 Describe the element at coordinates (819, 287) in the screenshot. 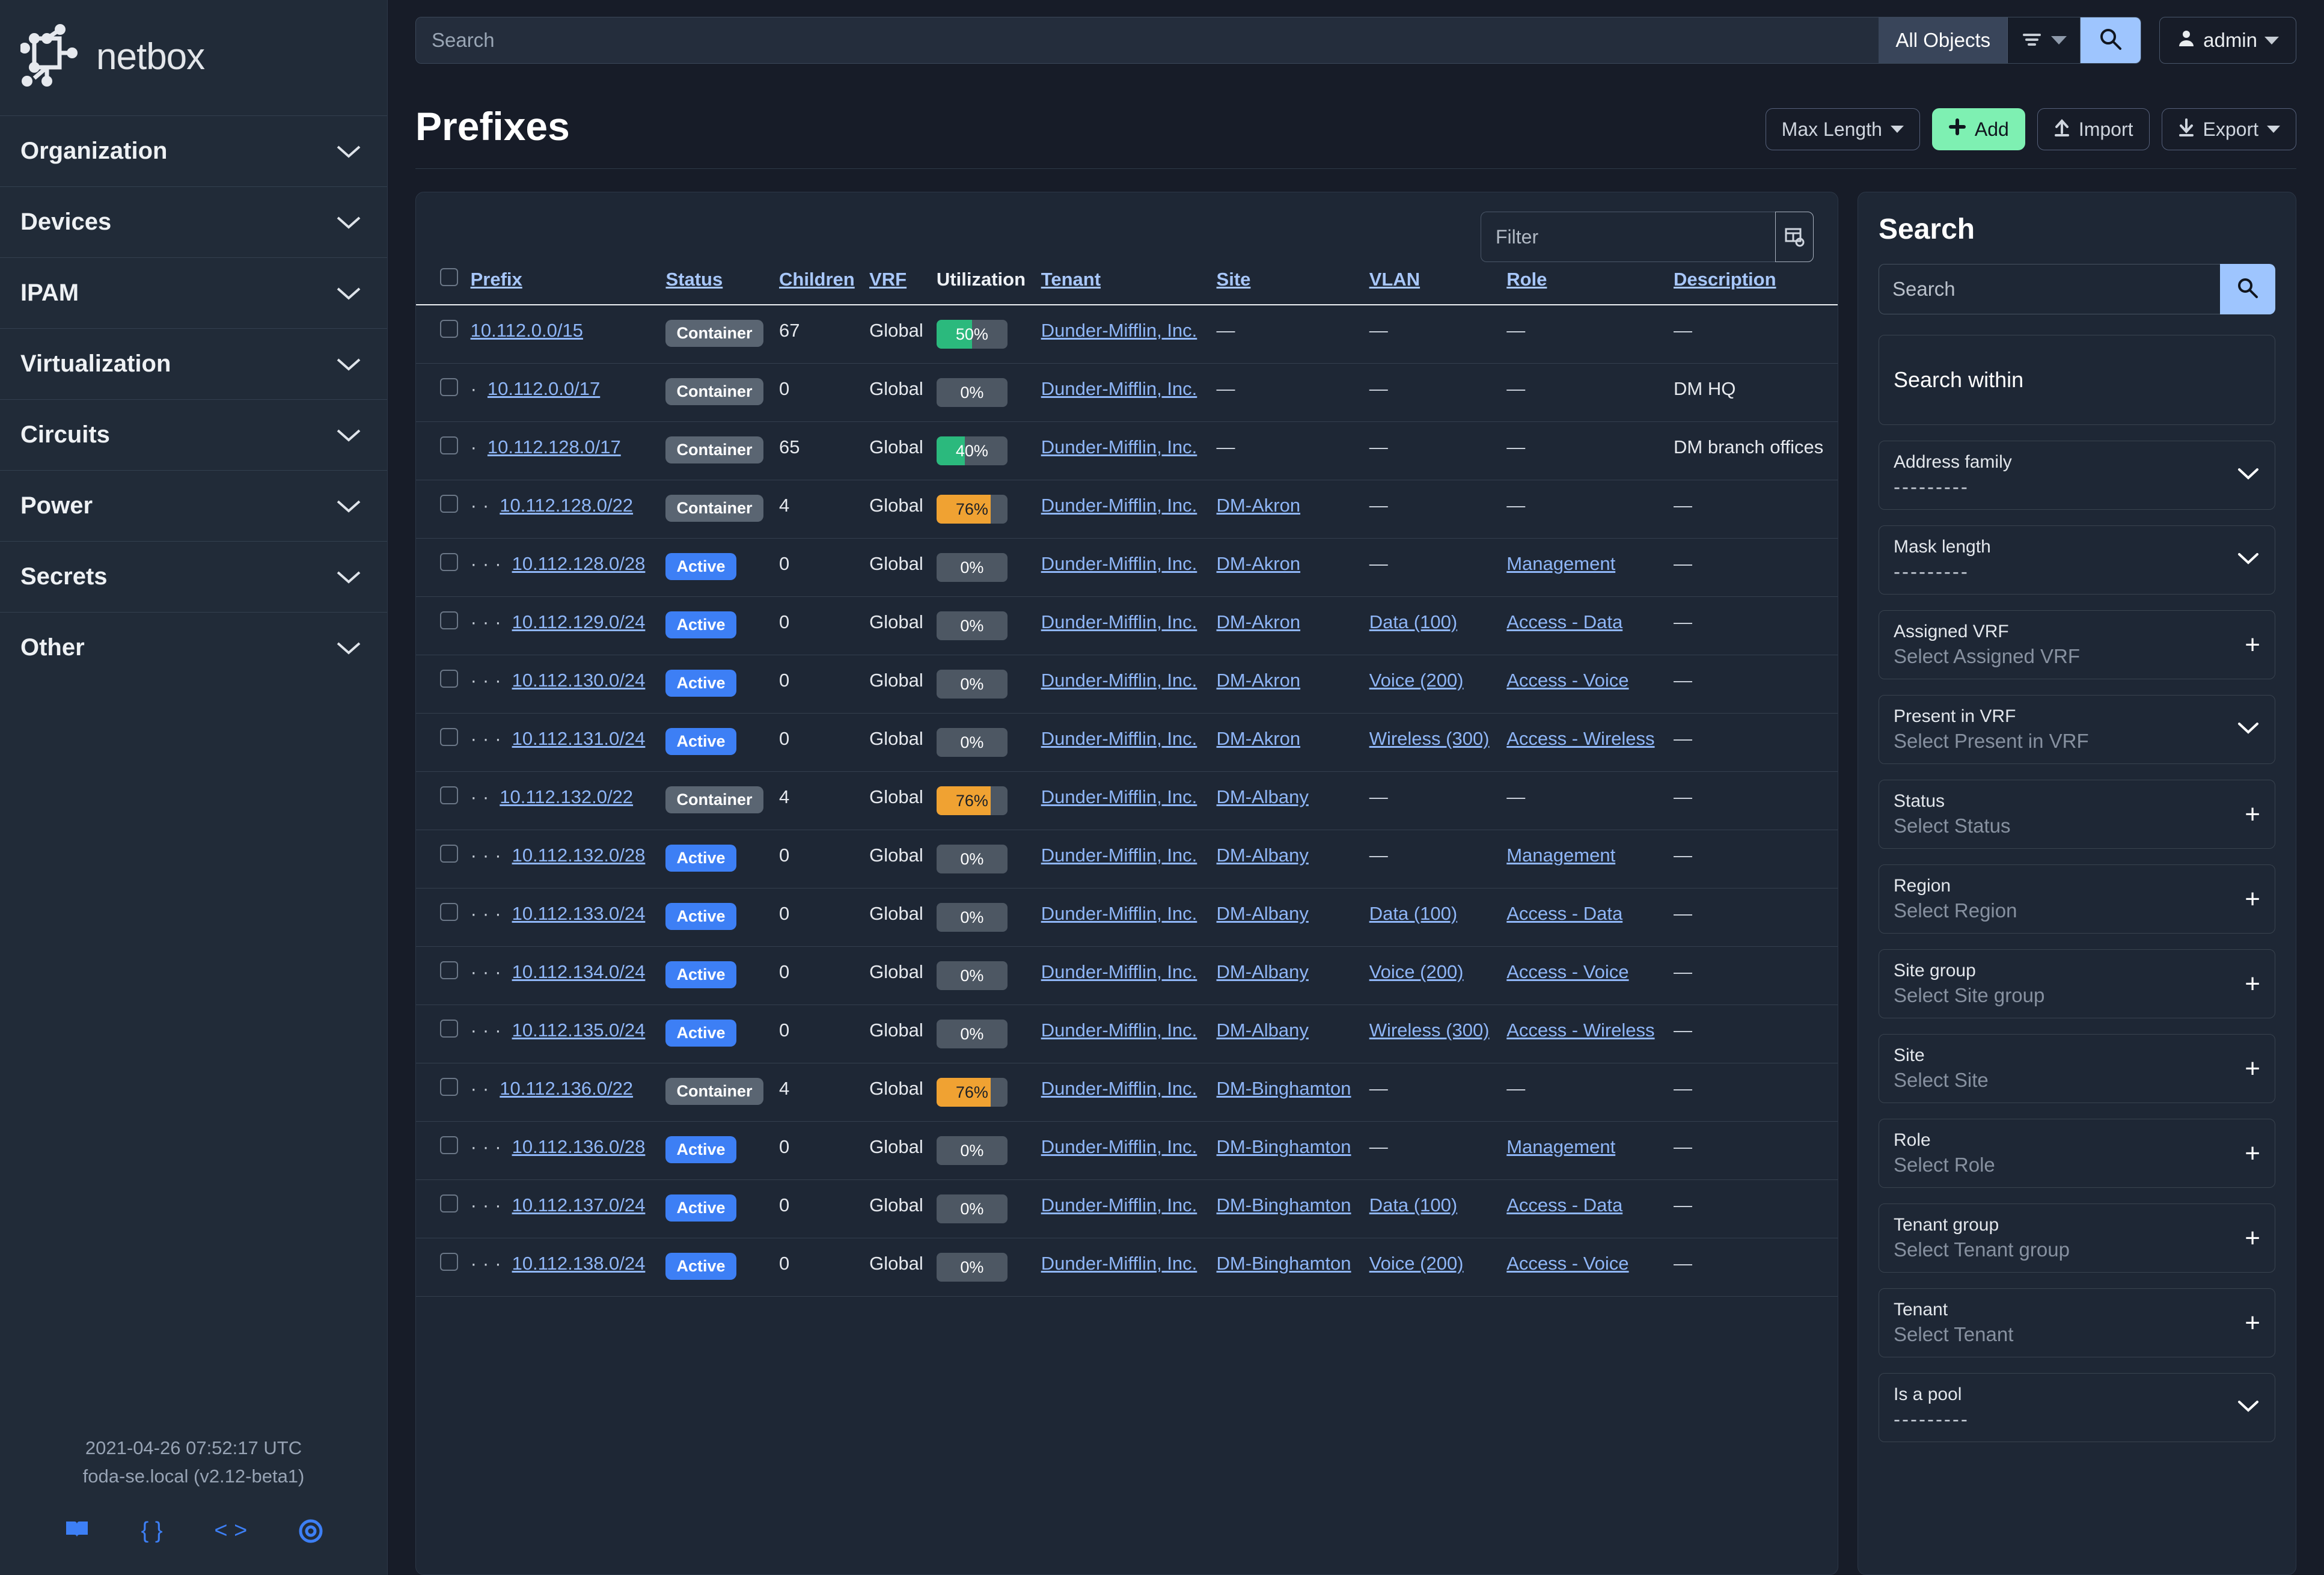

I see `column-header-children: Children` at that location.